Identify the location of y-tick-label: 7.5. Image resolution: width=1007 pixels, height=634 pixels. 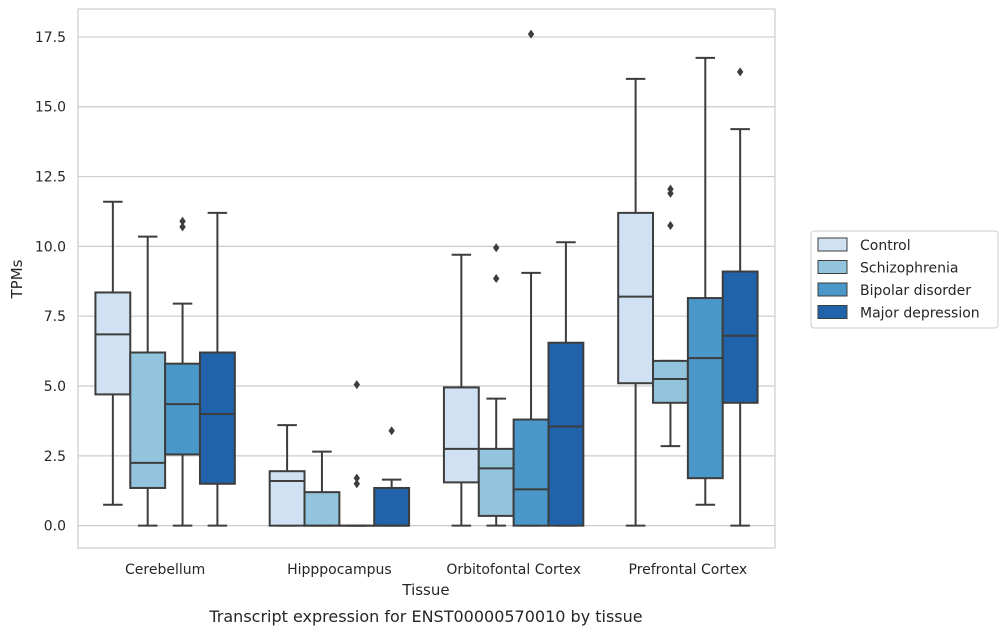
(55, 317).